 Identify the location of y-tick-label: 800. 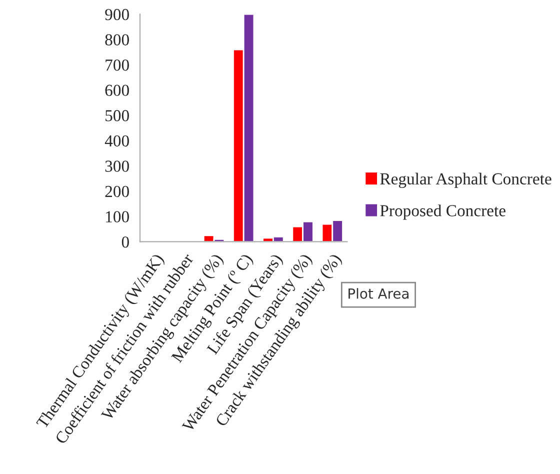
(117, 40).